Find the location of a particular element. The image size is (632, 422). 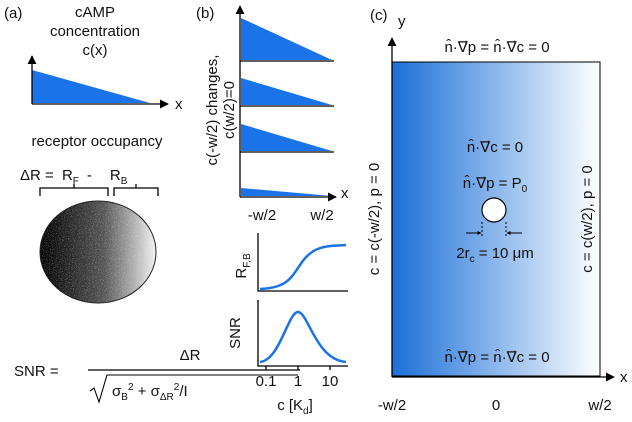

title-line: concentration is located at coordinates (95, 31).